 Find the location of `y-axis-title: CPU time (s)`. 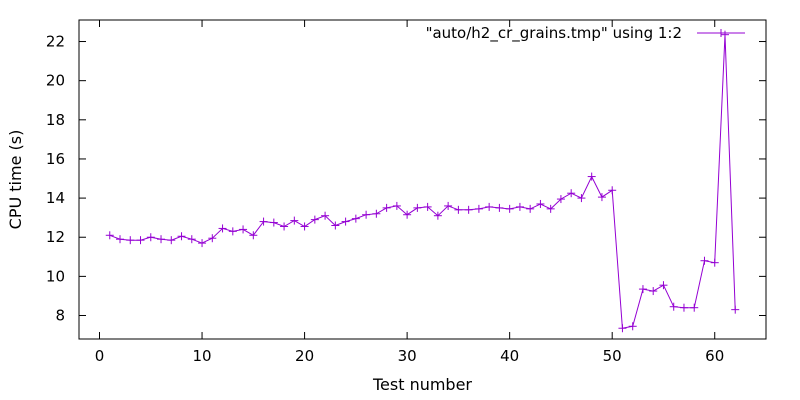

y-axis-title: CPU time (s) is located at coordinates (15, 180).